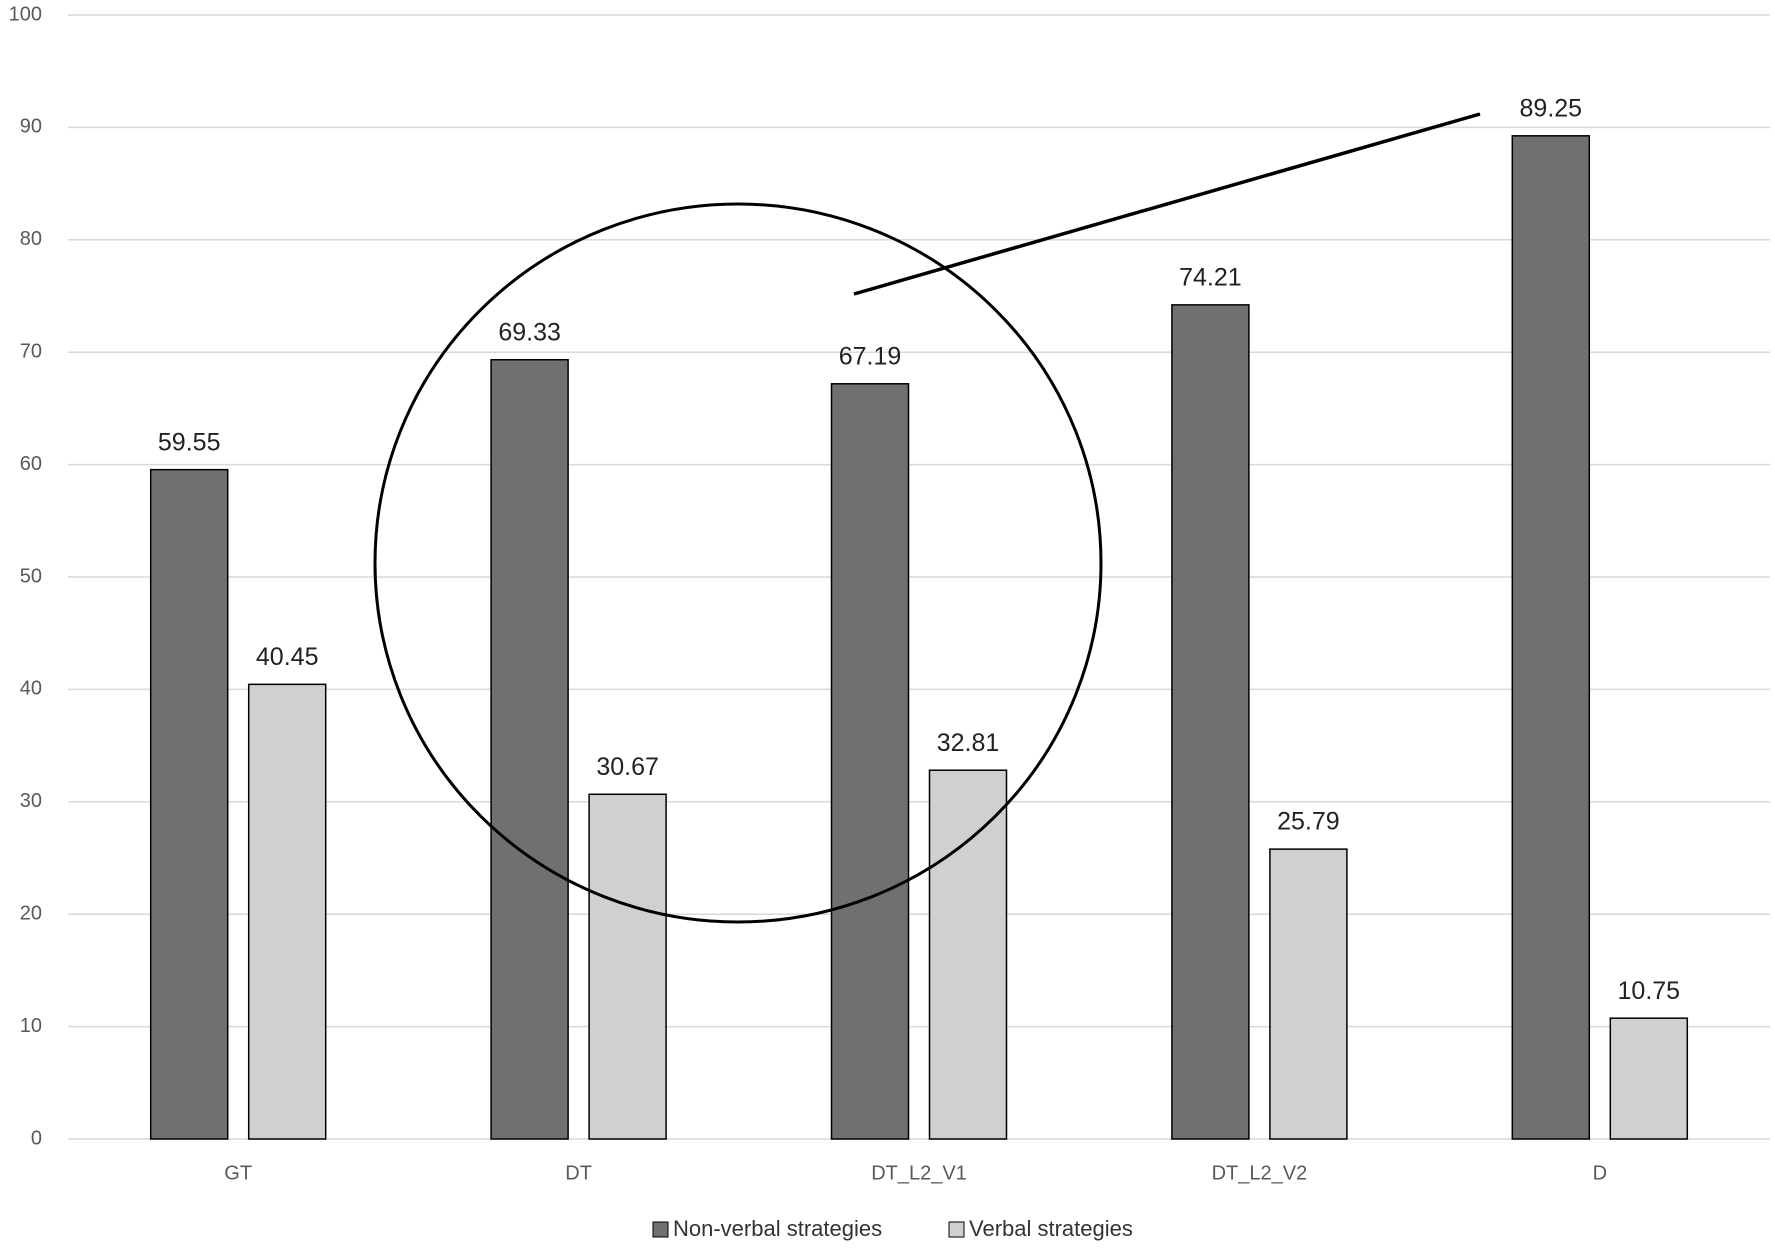 The width and height of the screenshot is (1775, 1249). What do you see at coordinates (189, 442) in the screenshot?
I see `value-label: 59.55` at bounding box center [189, 442].